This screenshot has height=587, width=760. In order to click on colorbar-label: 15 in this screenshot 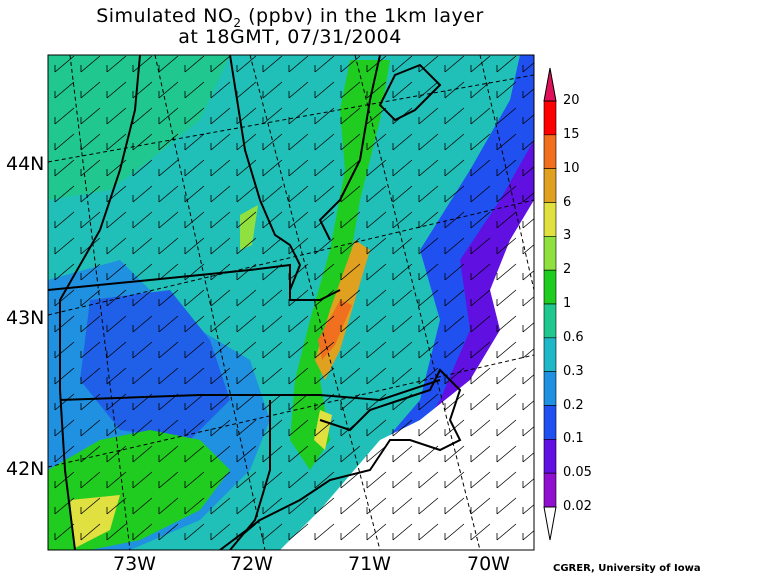, I will do `click(571, 134)`.